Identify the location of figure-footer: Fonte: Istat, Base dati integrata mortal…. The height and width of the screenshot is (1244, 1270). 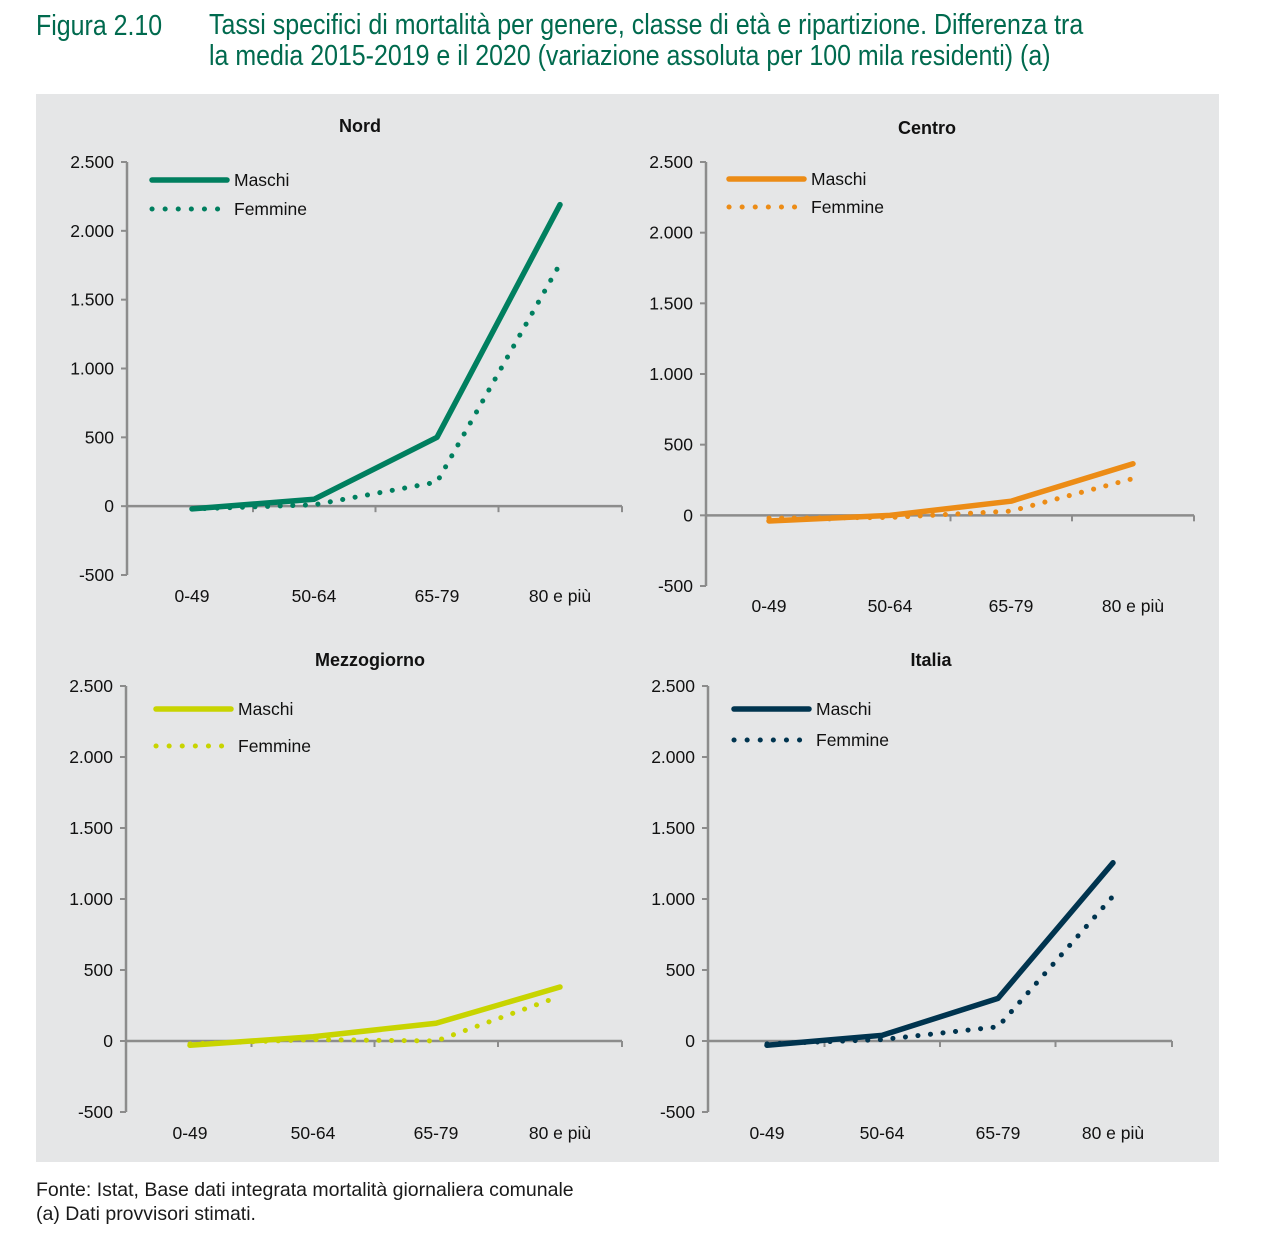
(305, 1202).